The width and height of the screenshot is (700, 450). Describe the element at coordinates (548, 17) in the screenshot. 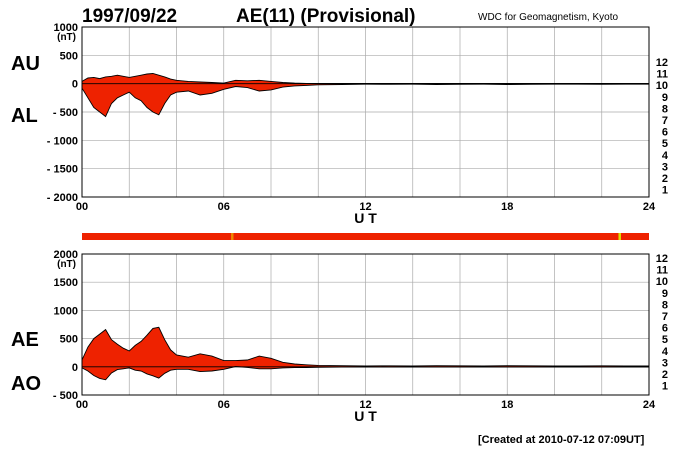

I see `source-label: WDC for Geomagnetism, Kyoto` at that location.